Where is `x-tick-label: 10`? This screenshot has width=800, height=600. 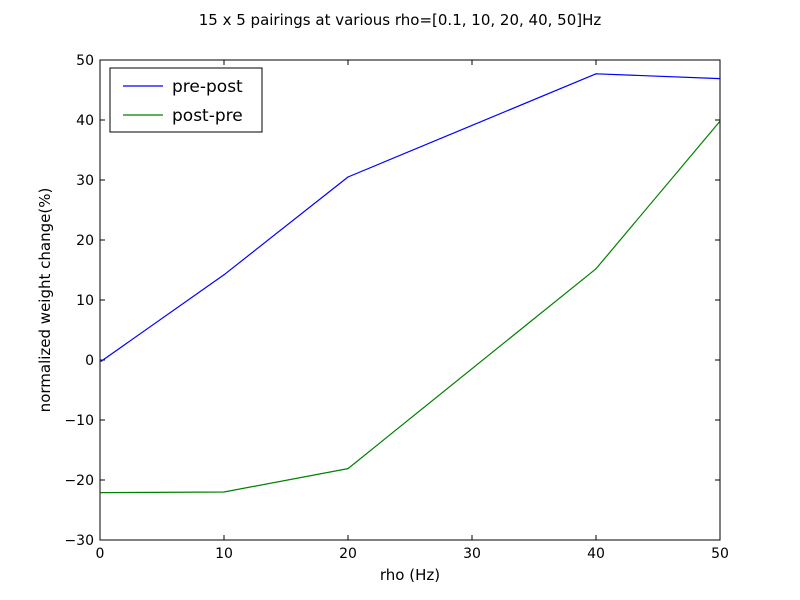 x-tick-label: 10 is located at coordinates (224, 554).